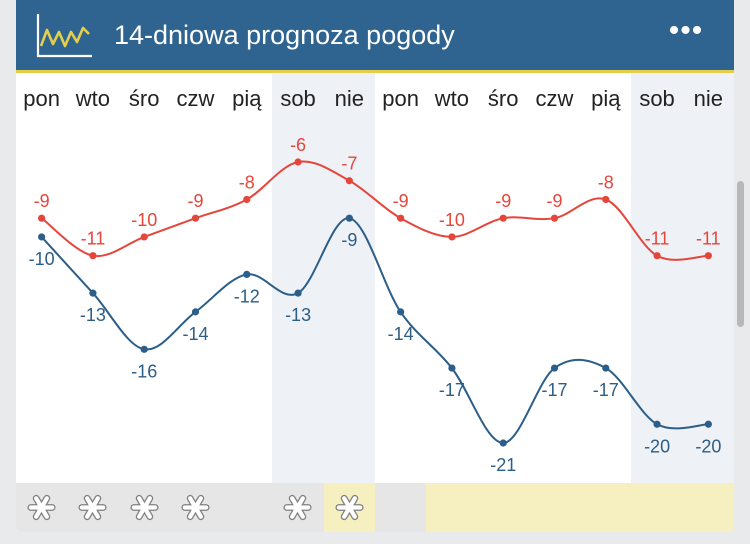  What do you see at coordinates (284, 35) in the screenshot?
I see `page-title: 14-dniowa prognoza pogody` at bounding box center [284, 35].